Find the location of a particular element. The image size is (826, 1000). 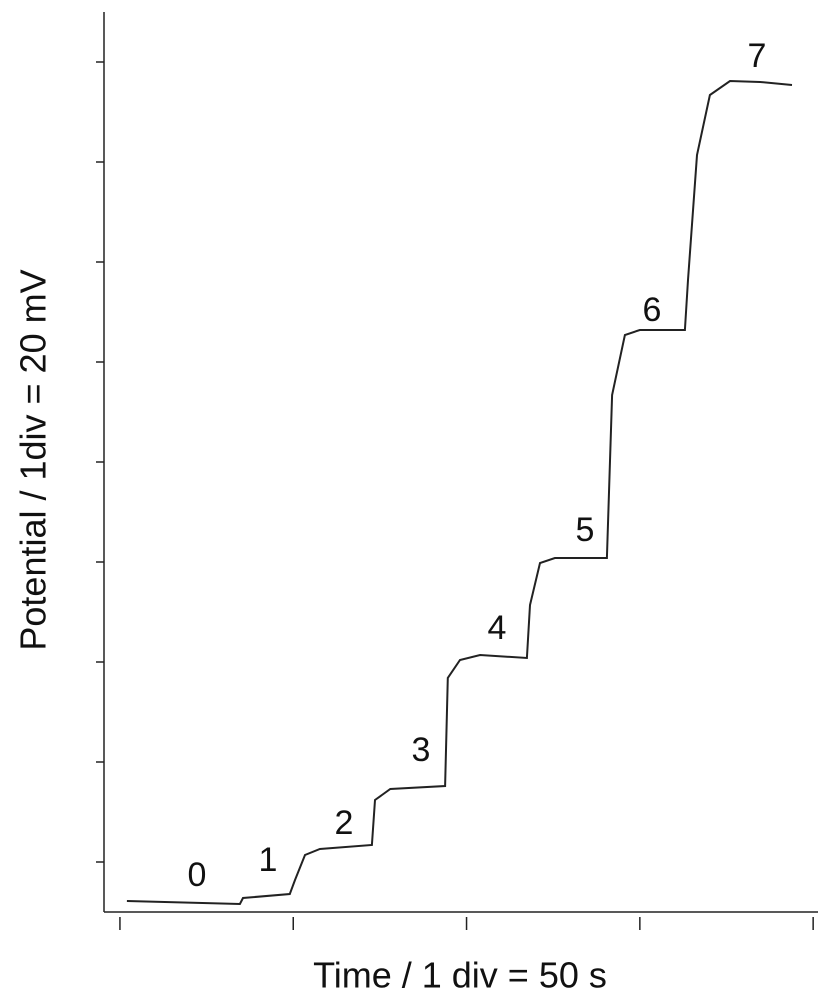

annotation: 2 is located at coordinates (344, 823).